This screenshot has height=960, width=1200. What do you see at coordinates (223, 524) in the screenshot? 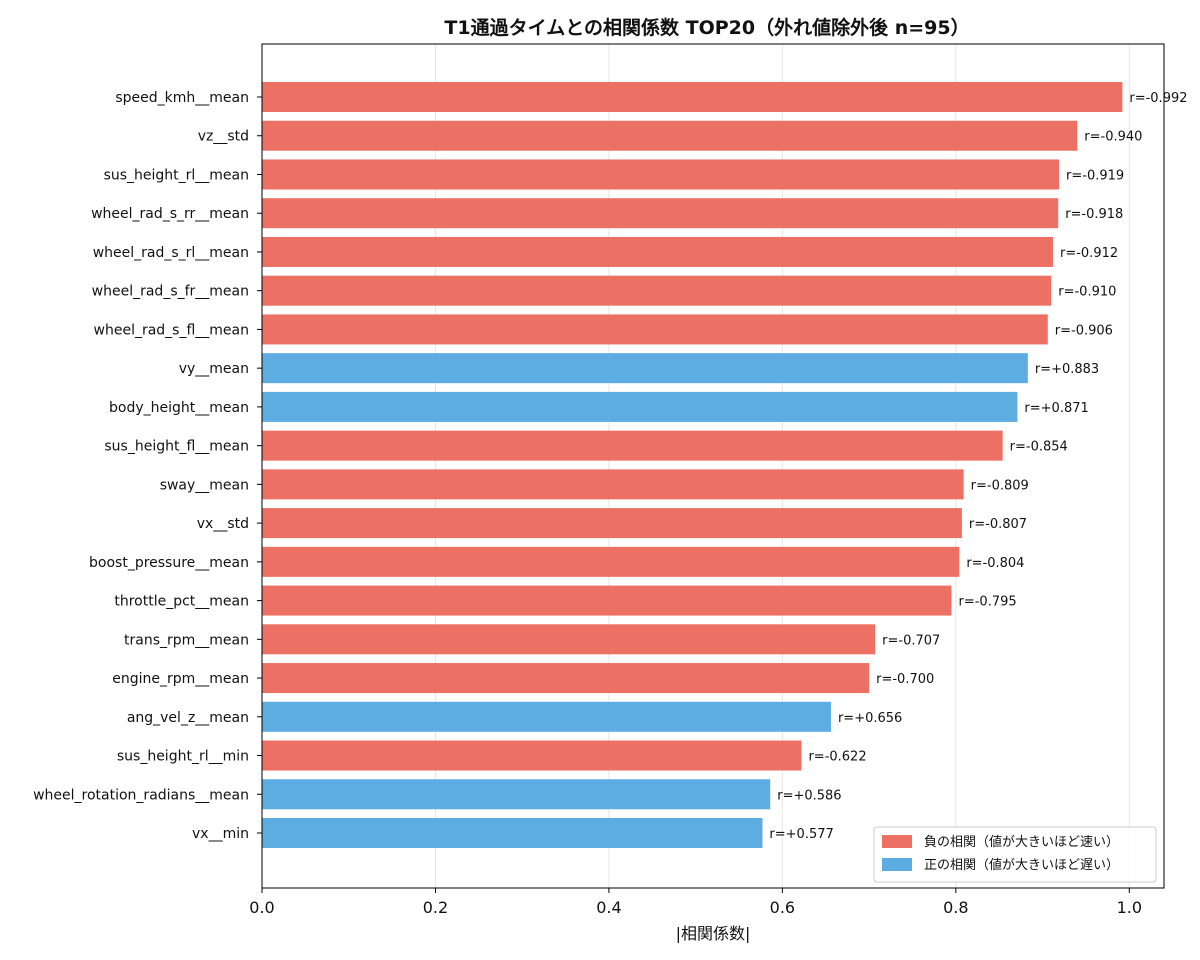
I see `y-tick-label: vx__std` at bounding box center [223, 524].